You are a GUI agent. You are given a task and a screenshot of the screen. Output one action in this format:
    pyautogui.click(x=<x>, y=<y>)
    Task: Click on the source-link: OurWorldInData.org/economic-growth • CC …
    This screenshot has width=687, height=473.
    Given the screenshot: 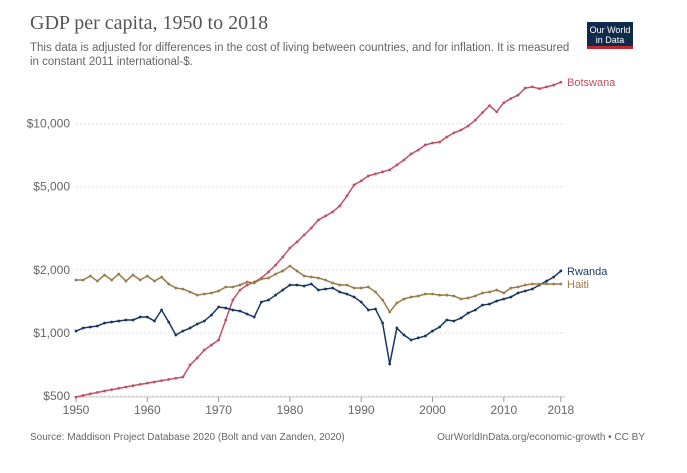 What is the action you would take?
    pyautogui.click(x=541, y=437)
    